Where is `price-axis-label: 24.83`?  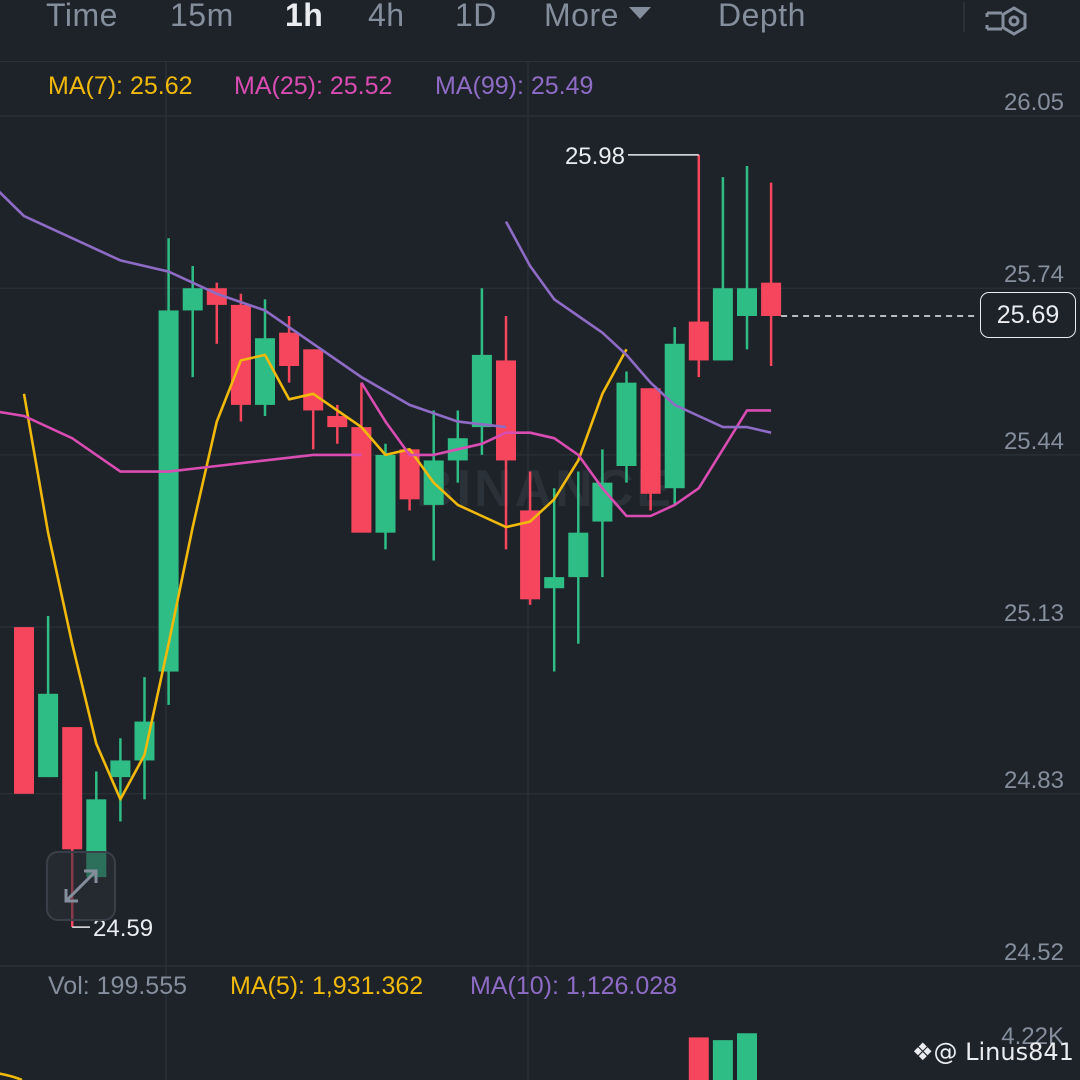
price-axis-label: 24.83 is located at coordinates (1034, 780).